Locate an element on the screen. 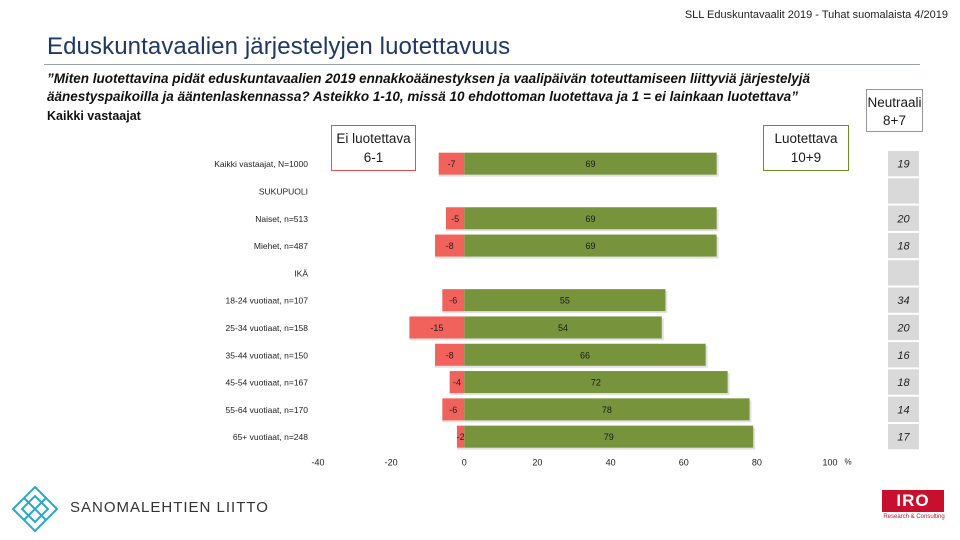 The image size is (960, 540). negative-value-label: -2 is located at coordinates (461, 437).